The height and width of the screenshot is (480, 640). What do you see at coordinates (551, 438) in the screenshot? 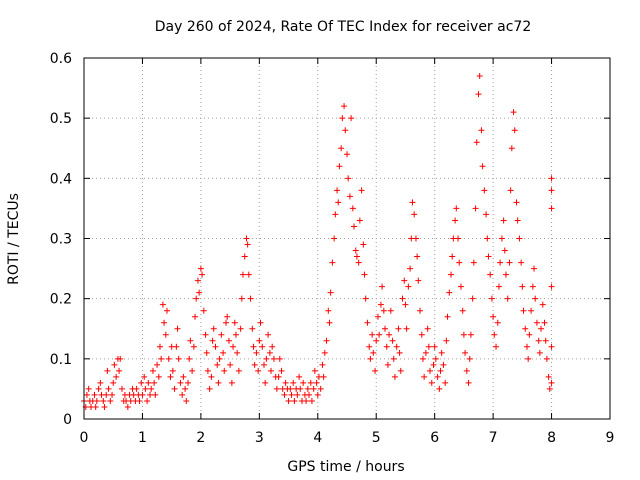
I see `x-tick-label: 8` at bounding box center [551, 438].